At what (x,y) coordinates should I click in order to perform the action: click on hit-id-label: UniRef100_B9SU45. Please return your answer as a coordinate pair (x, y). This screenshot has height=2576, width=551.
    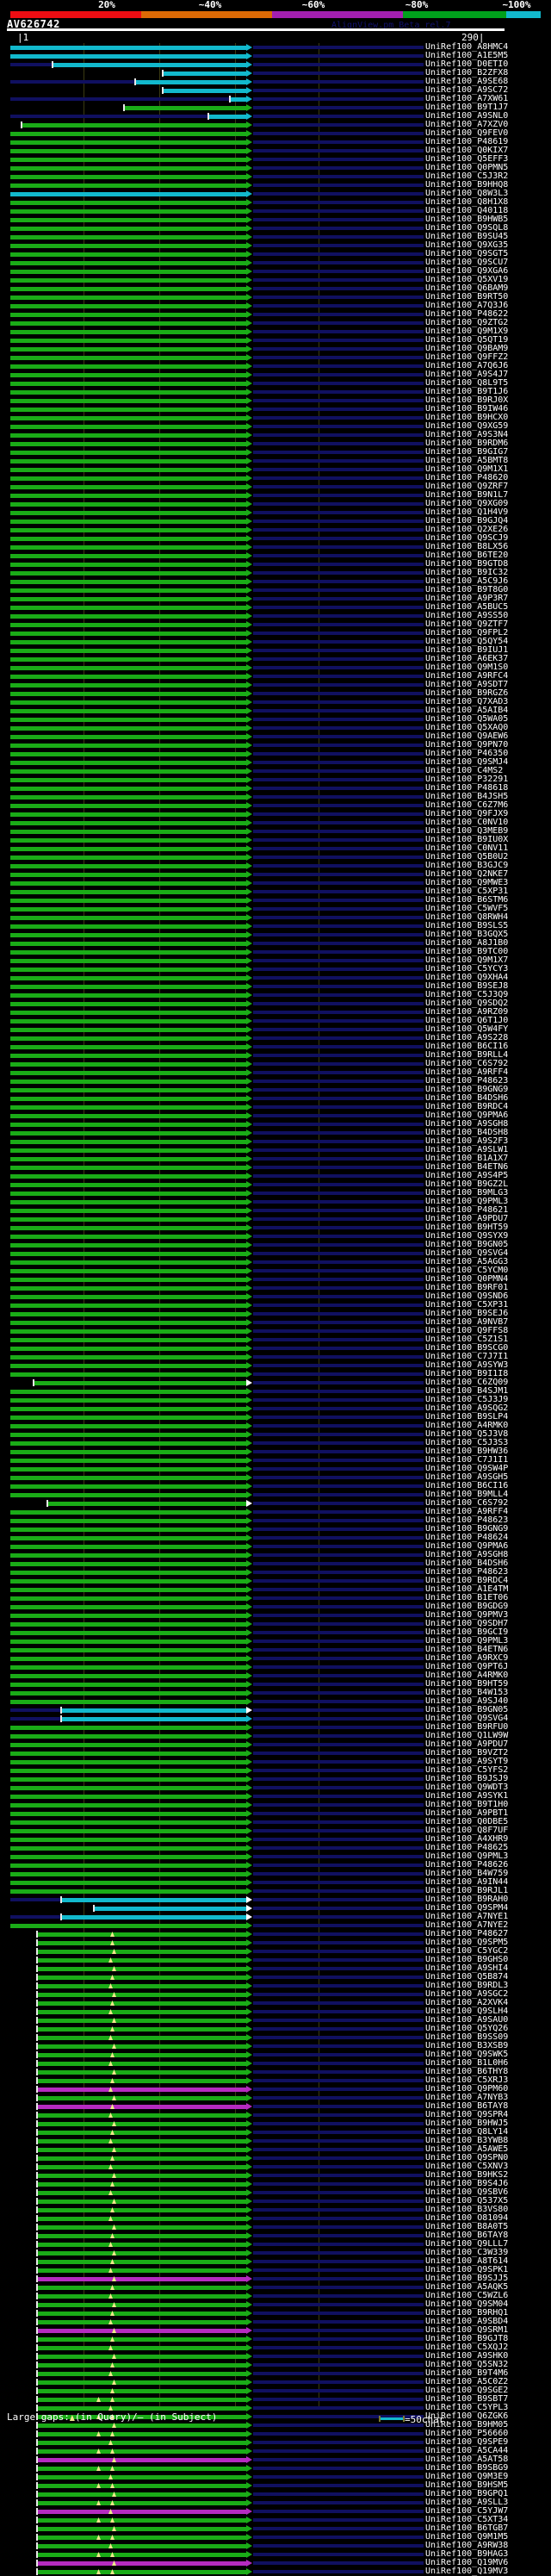
    Looking at the image, I should click on (467, 237).